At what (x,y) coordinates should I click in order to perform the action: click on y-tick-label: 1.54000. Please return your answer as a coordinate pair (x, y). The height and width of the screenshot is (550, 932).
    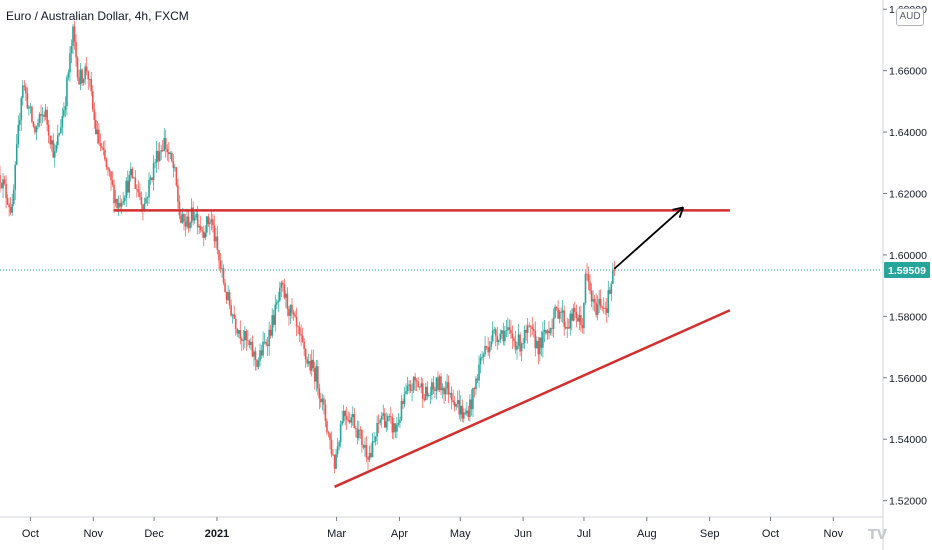
    Looking at the image, I should click on (908, 440).